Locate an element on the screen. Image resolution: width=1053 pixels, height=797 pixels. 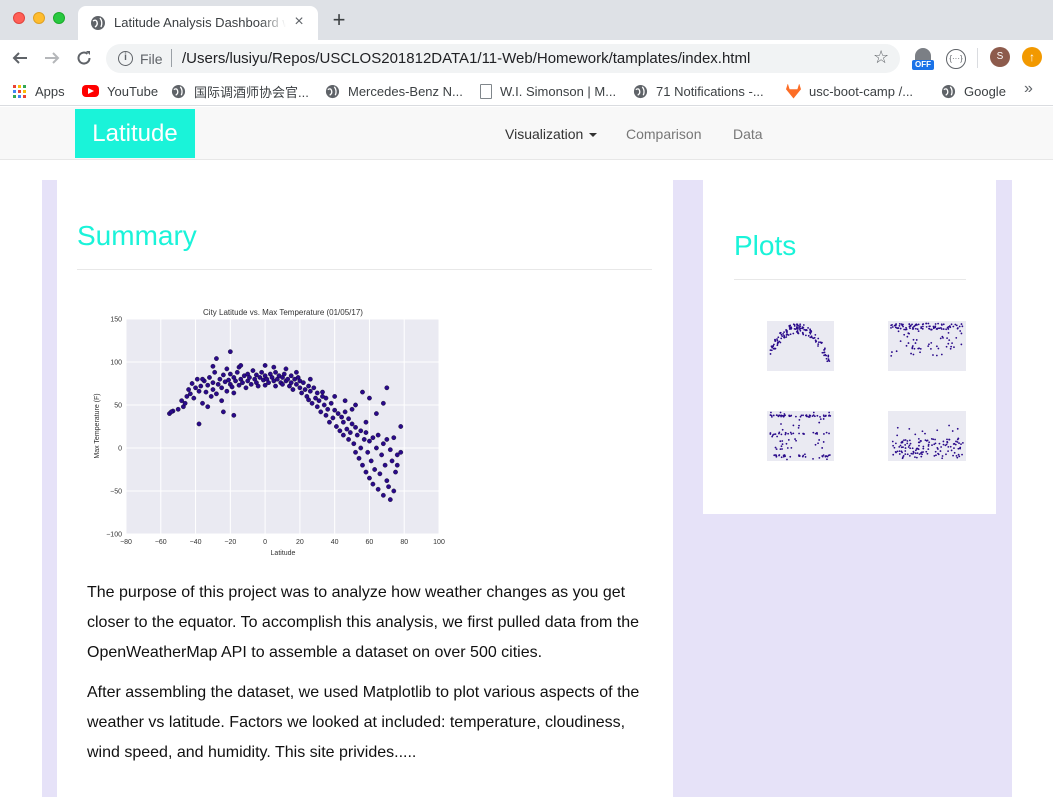
profile-avatar: S is located at coordinates (1000, 57).